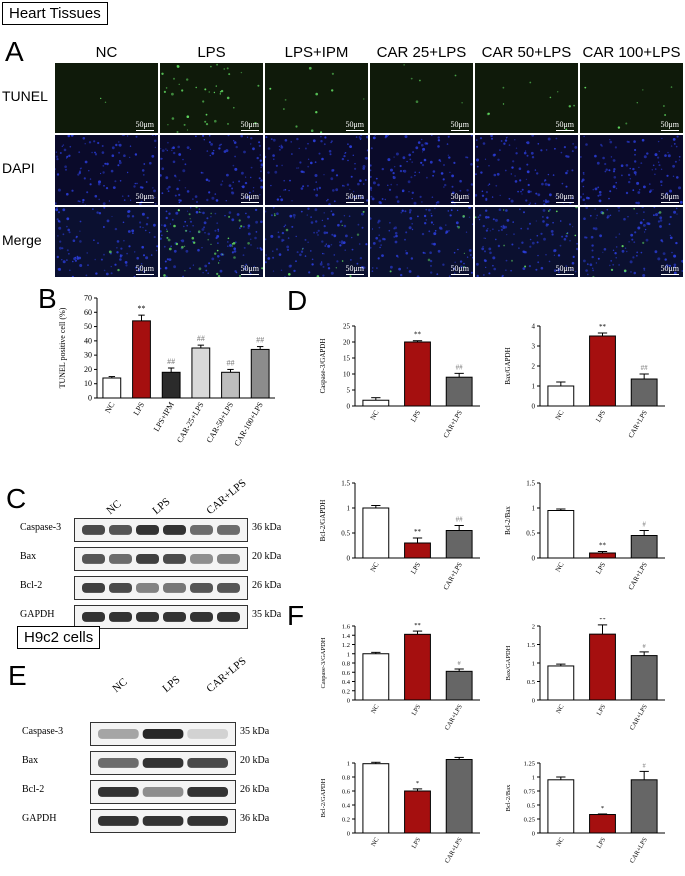 Image resolution: width=685 pixels, height=876 pixels. Describe the element at coordinates (41, 527) in the screenshot. I see `blot-protein-label: Caspase-3` at that location.